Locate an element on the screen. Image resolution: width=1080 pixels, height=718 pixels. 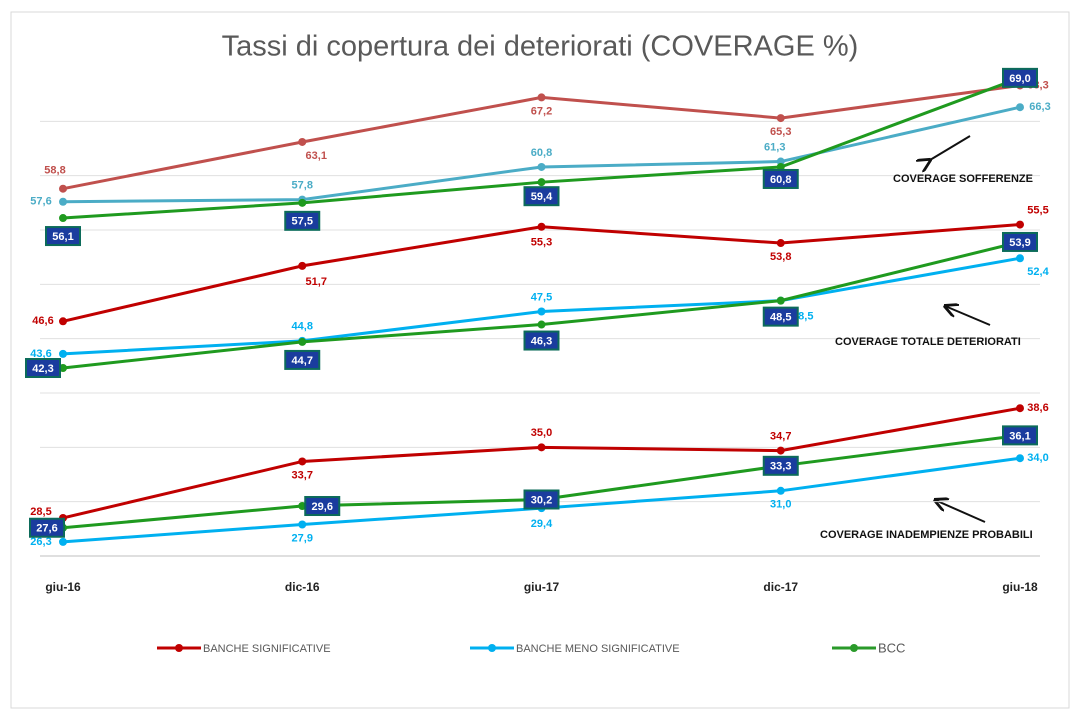
value-label: 56,1 is located at coordinates (62, 237).